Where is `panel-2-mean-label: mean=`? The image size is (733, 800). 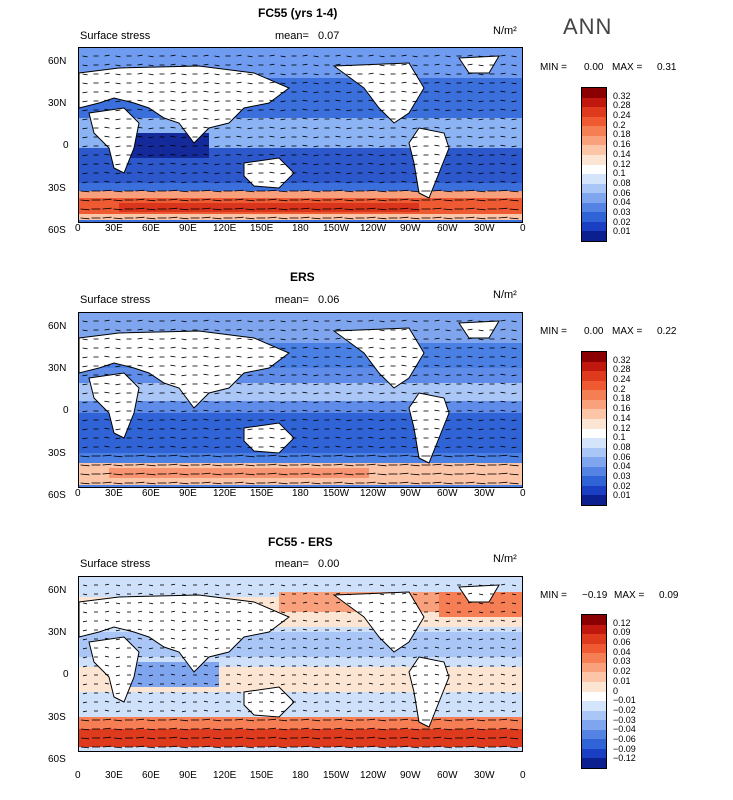
panel-2-mean-label: mean= is located at coordinates (292, 300).